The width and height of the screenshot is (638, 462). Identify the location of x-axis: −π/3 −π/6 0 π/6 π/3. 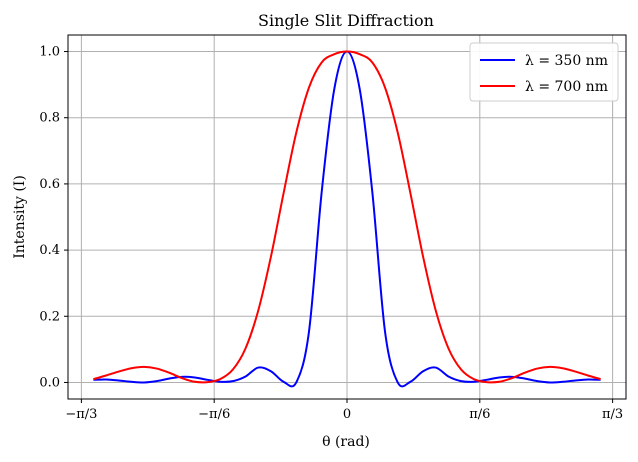
(344, 410).